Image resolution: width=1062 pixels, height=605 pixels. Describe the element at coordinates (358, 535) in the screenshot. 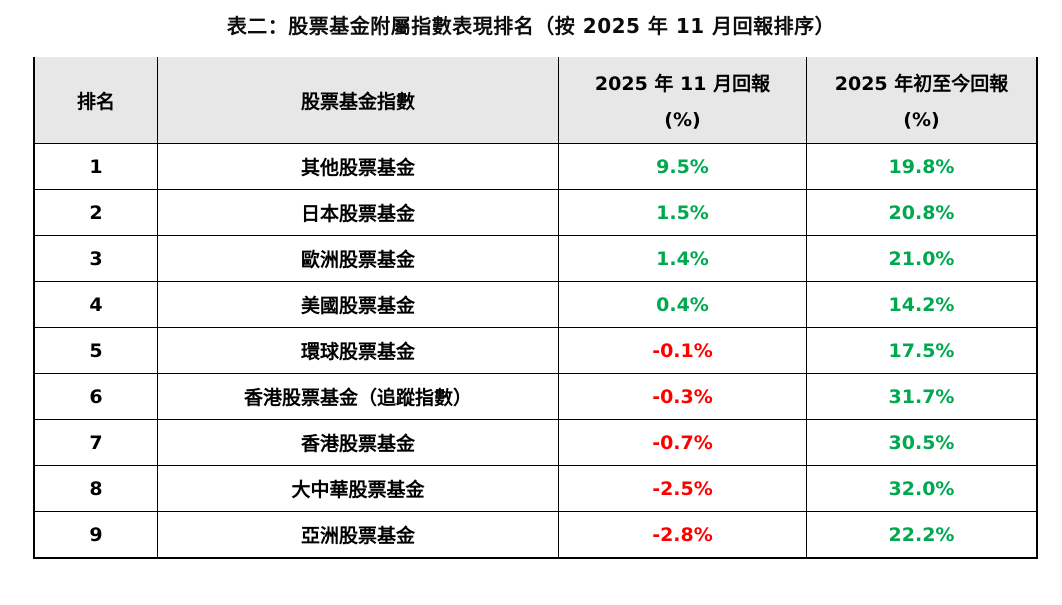

I see `fund-name-cell: 亞洲股票基金` at that location.